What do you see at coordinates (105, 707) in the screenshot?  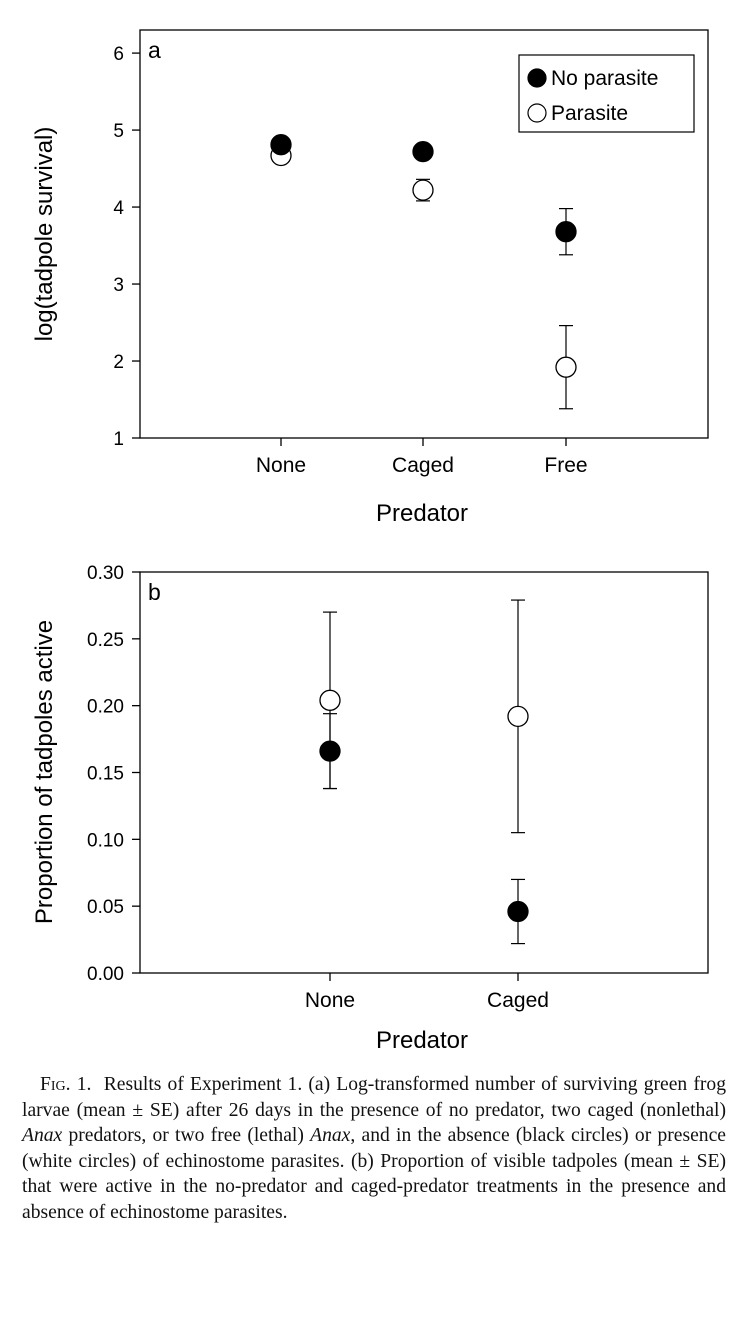 I see `y-tick-label: 0.20` at bounding box center [105, 707].